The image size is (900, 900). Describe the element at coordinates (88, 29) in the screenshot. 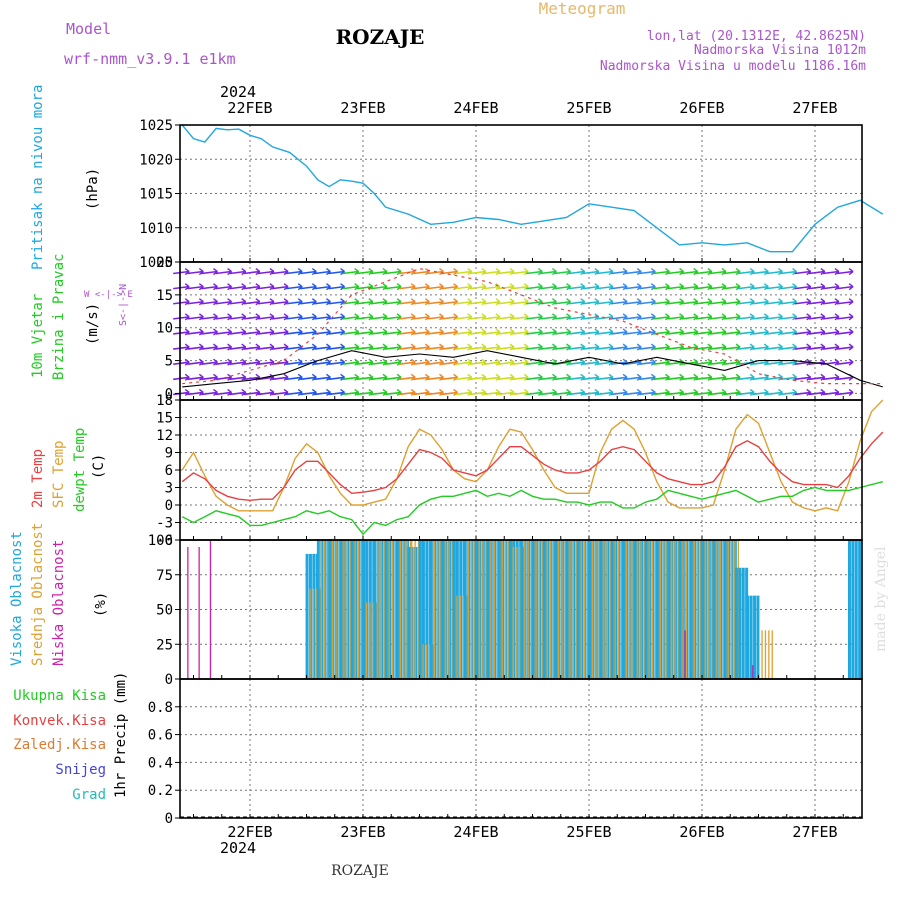

I see `model-label: Model` at that location.